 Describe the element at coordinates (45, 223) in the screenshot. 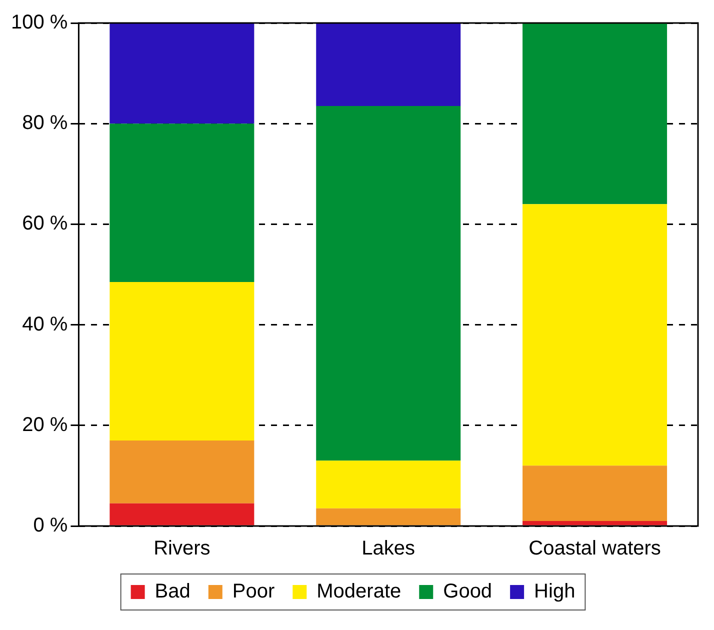

I see `y-tick-label: 60 %` at that location.